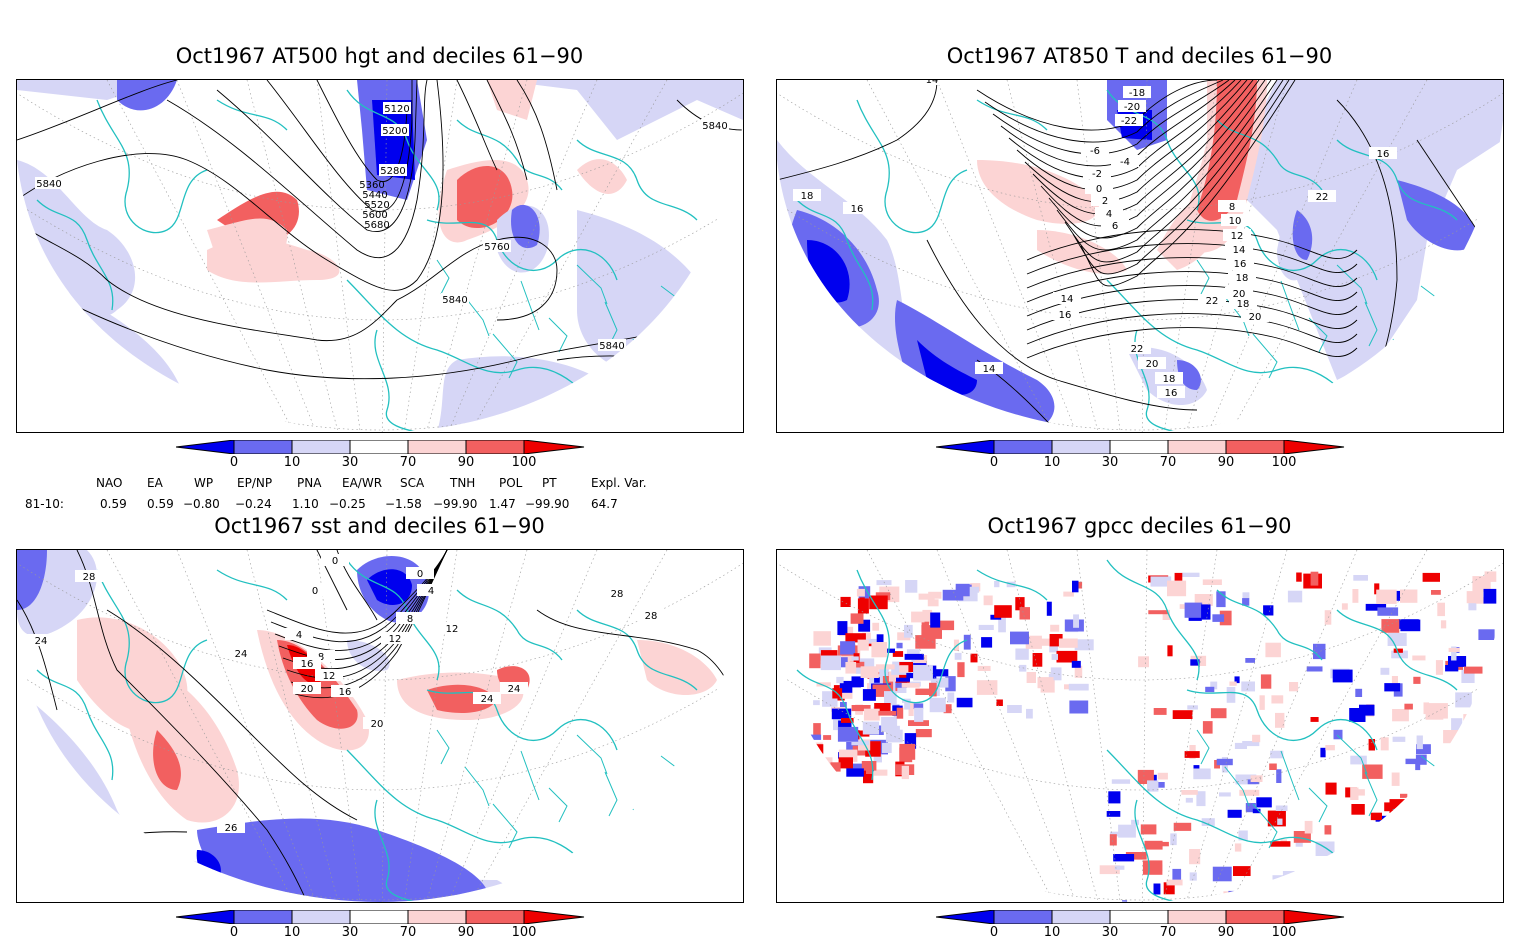  What do you see at coordinates (1097, 174) in the screenshot?
I see `contour-label: -2` at bounding box center [1097, 174].